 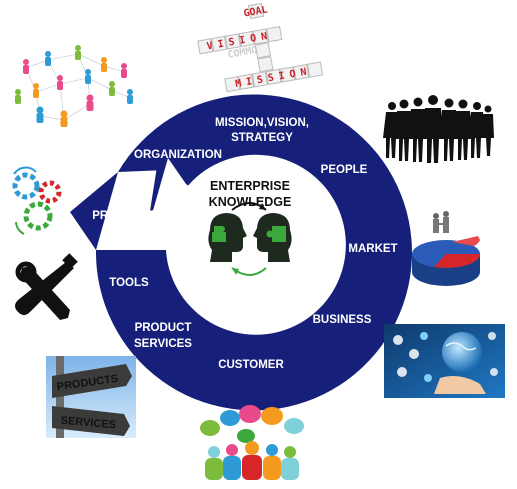 What do you see at coordinates (46, 286) in the screenshot?
I see `tools-icon` at bounding box center [46, 286].